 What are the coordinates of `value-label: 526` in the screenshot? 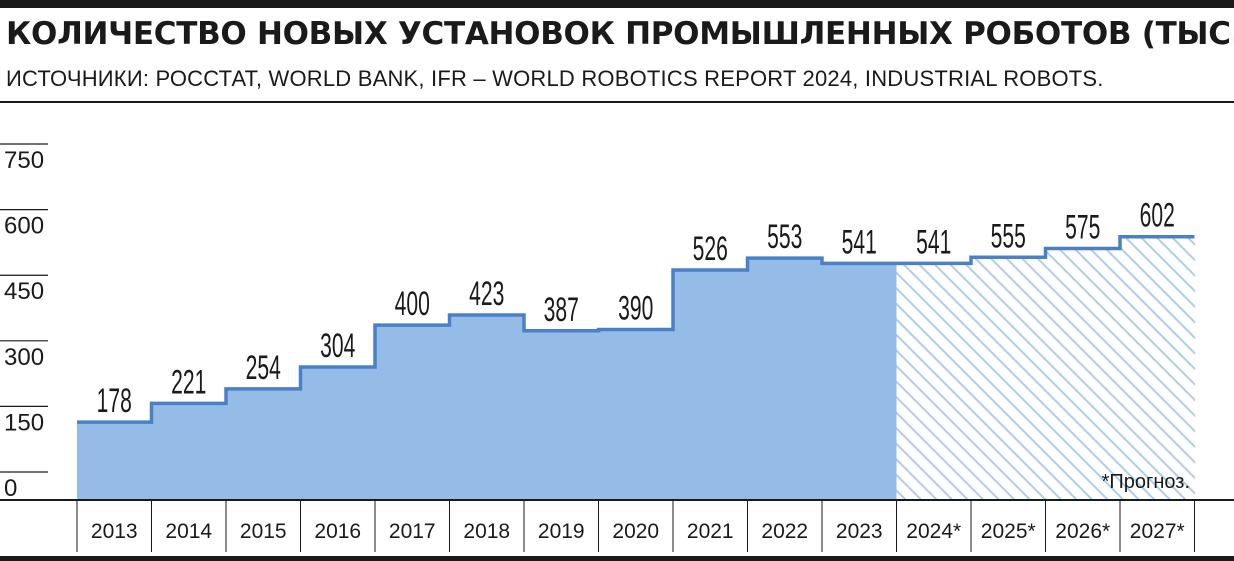 It's located at (710, 248).